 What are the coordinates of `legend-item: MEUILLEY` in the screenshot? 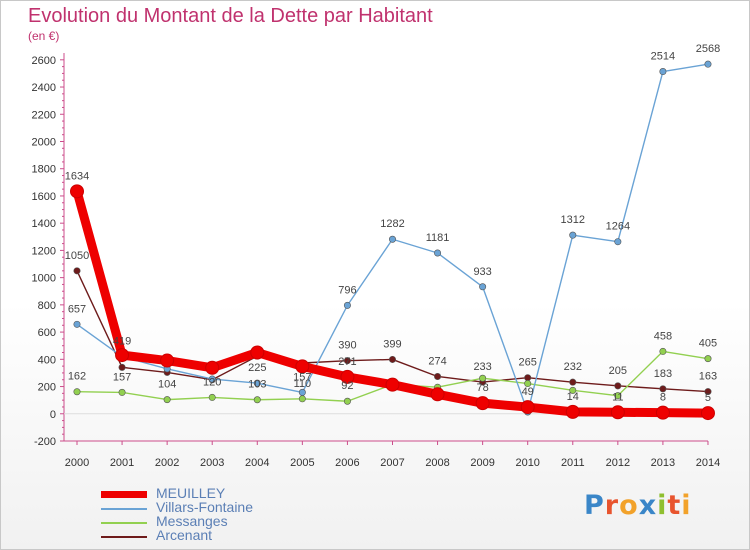 It's located at (231, 493).